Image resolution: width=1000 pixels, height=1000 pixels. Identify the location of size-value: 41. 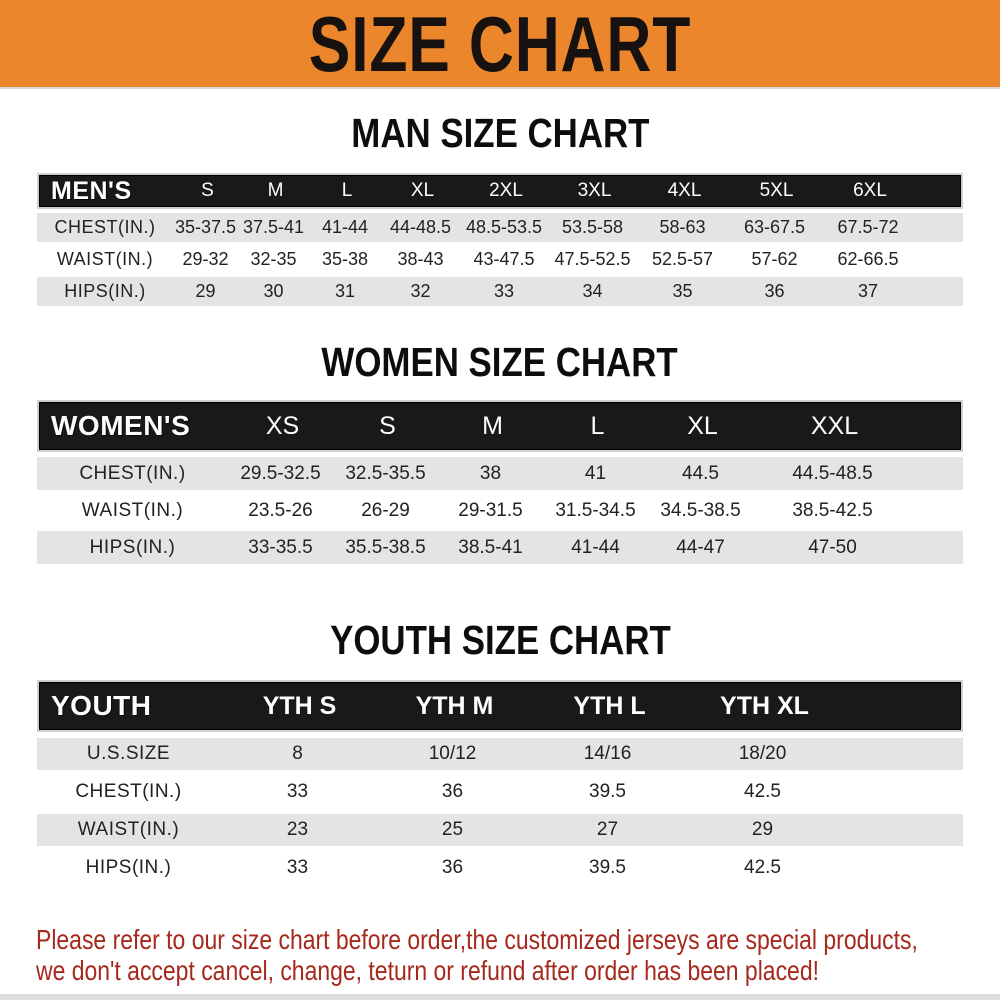
(595, 473).